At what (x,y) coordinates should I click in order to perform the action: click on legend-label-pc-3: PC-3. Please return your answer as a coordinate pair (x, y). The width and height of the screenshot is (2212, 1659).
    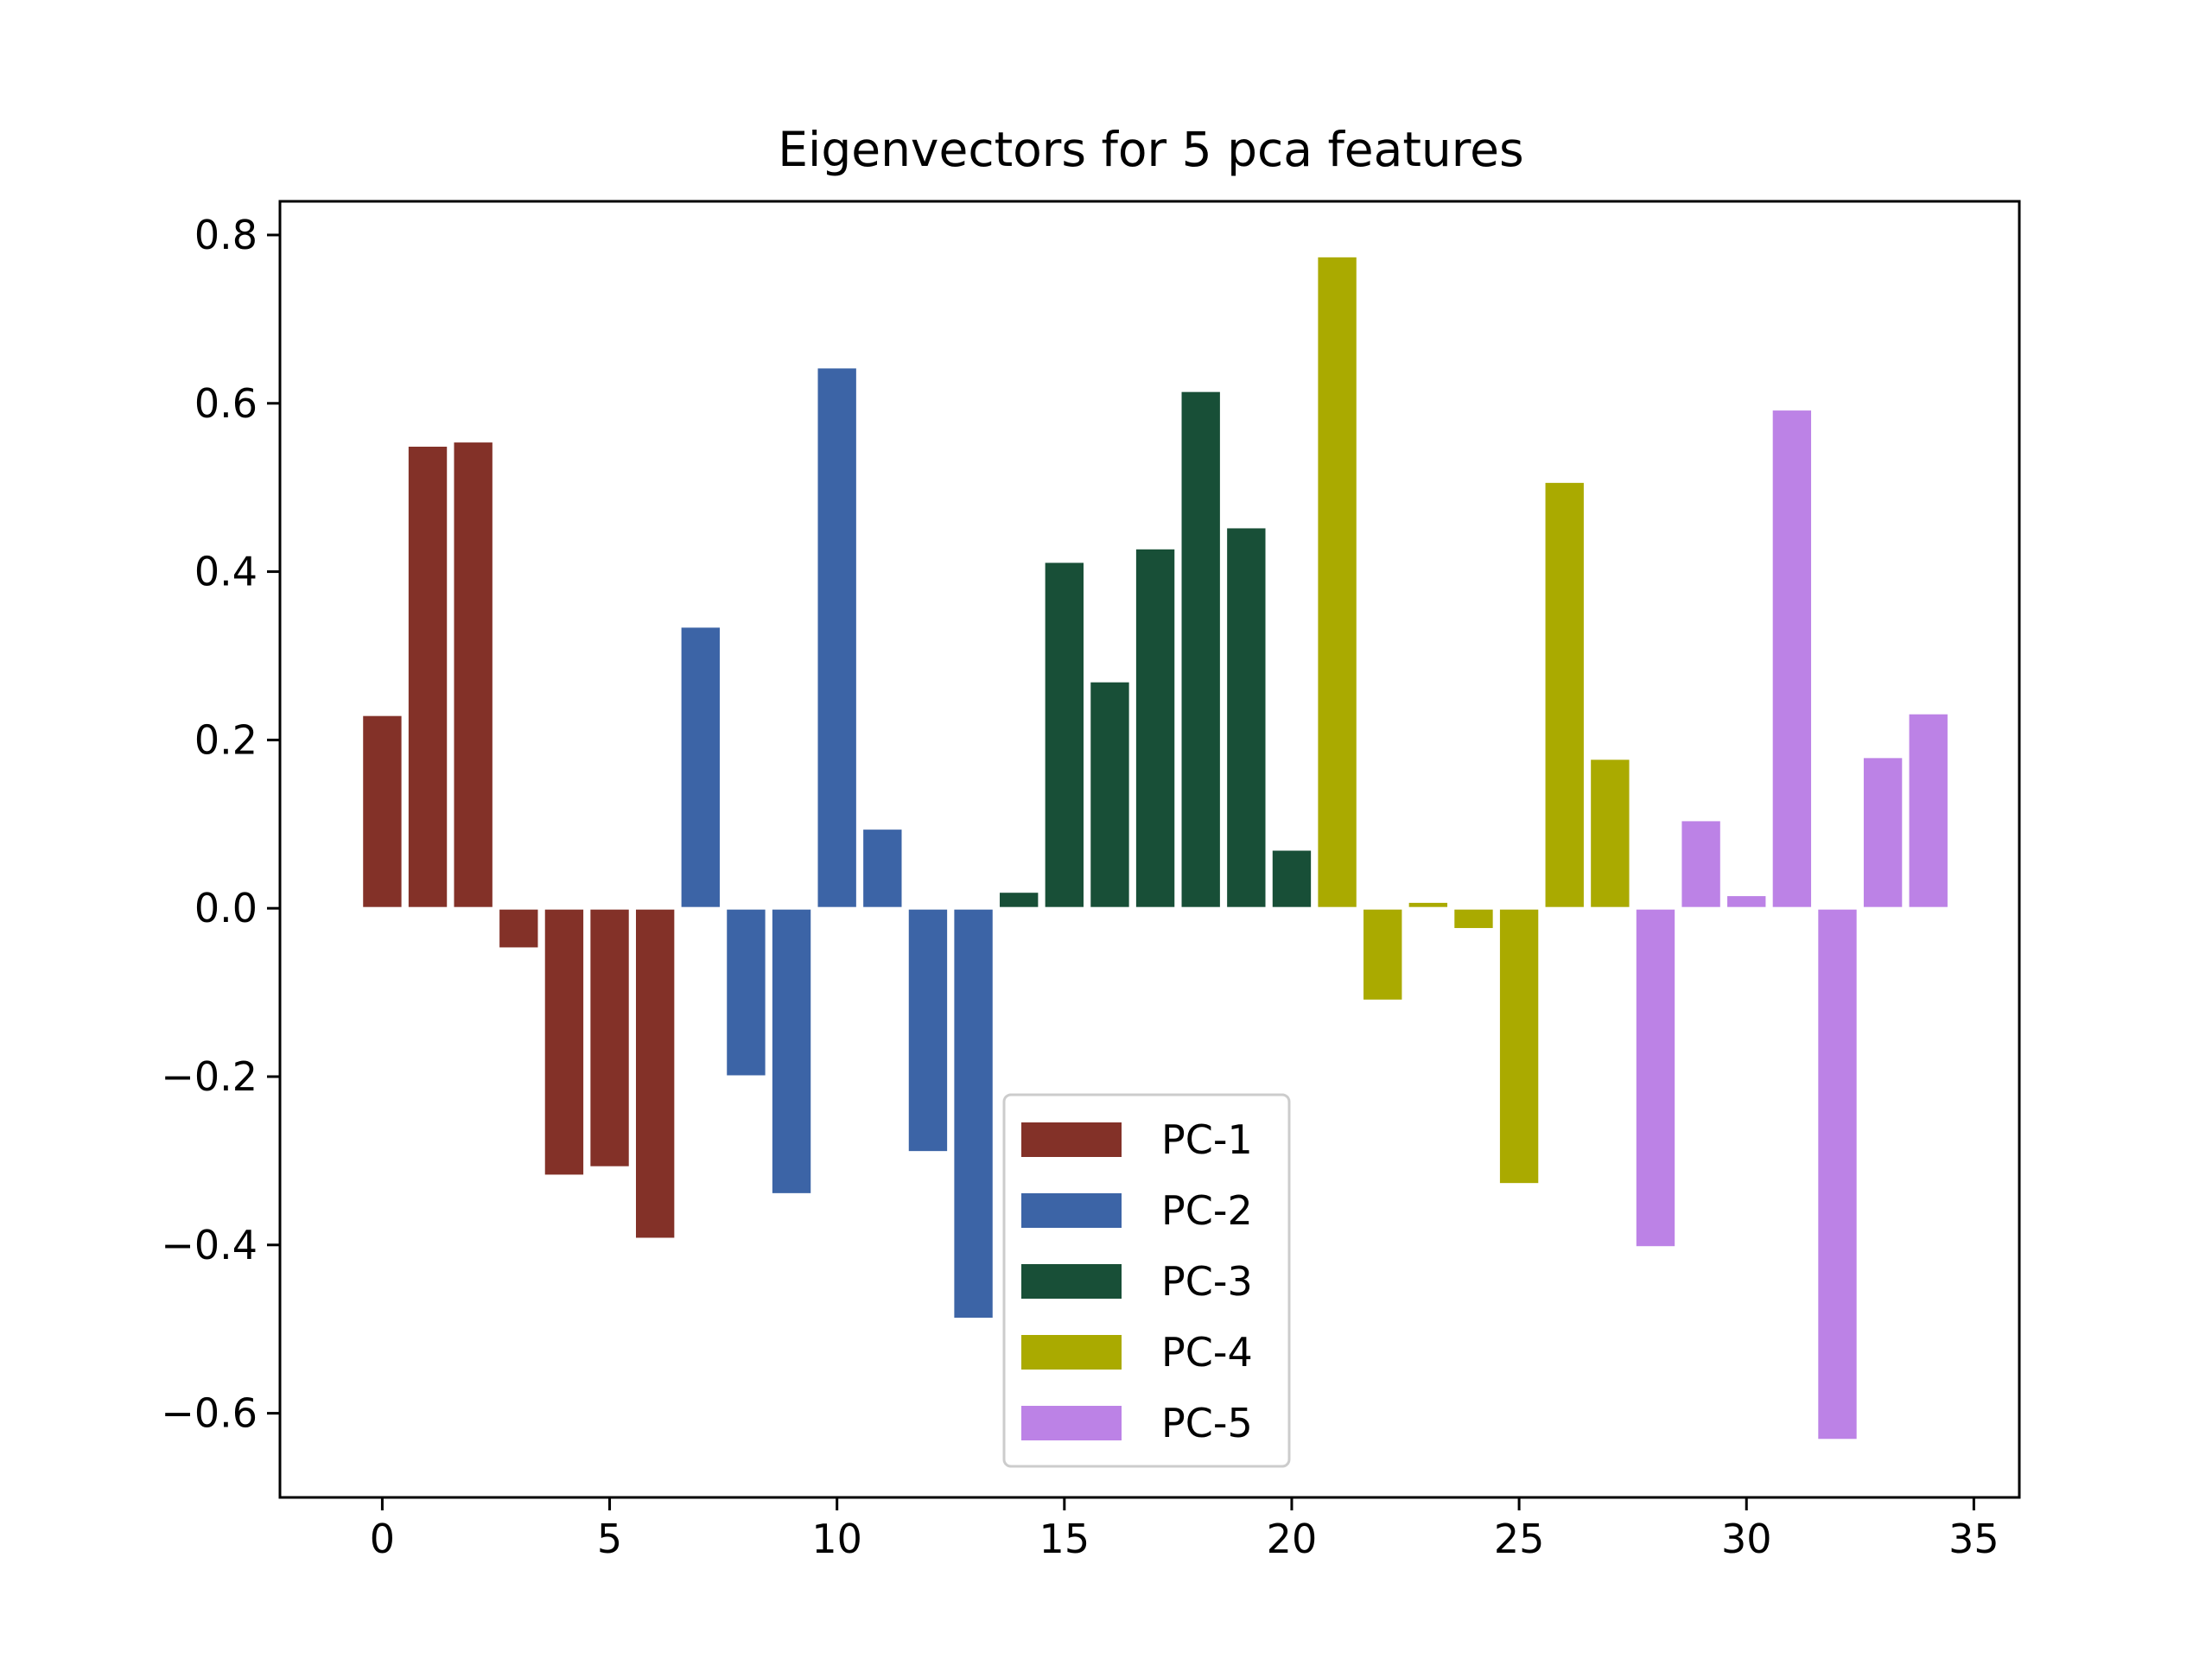
    Looking at the image, I should click on (1207, 1281).